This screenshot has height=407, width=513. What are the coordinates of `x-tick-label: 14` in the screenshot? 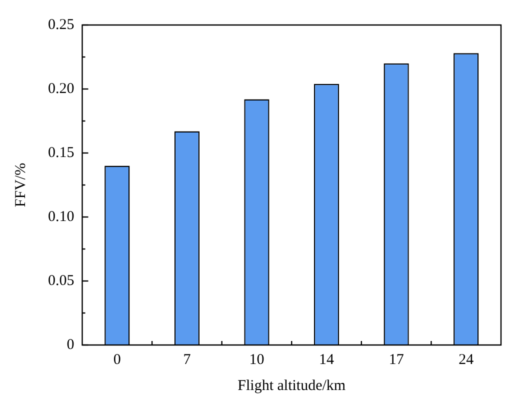 It's located at (327, 360).